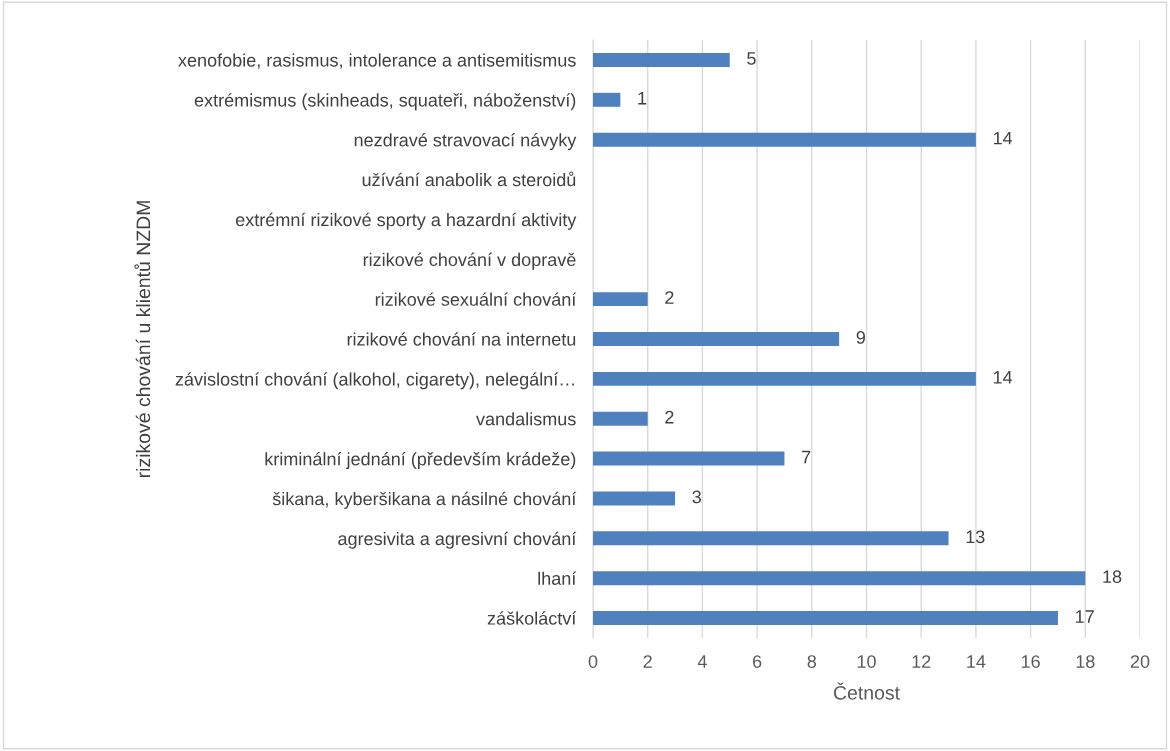 The image size is (1170, 751). Describe the element at coordinates (420, 460) in the screenshot. I see `y-tick-label: kriminální jednání (především krádeže)` at that location.